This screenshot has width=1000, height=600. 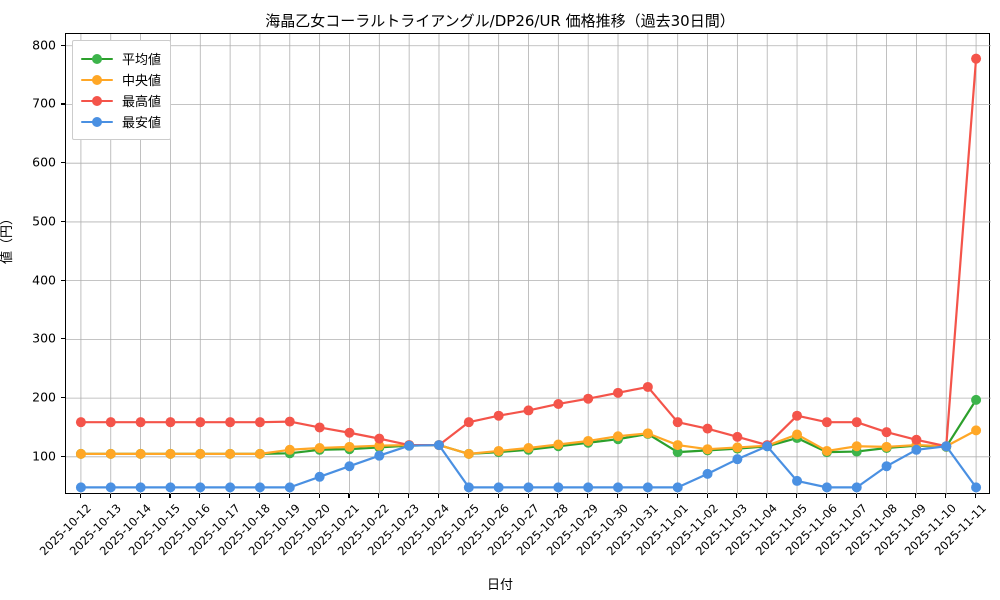 What do you see at coordinates (572, 530) in the screenshot?
I see `x-tick-label: 2025-10-29` at bounding box center [572, 530].